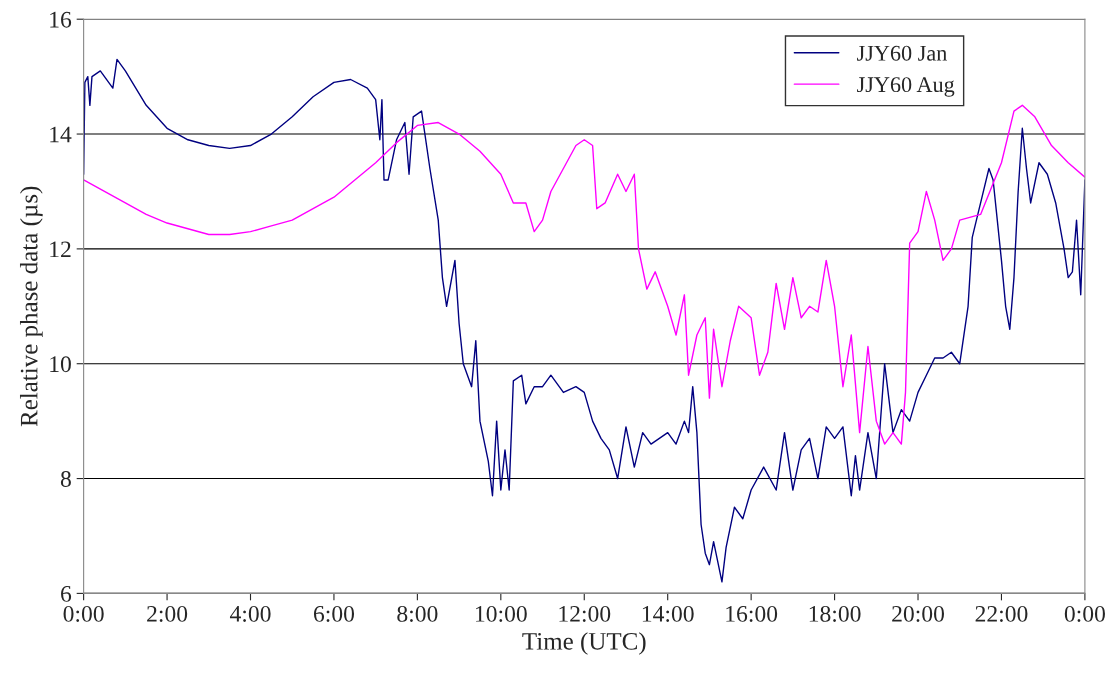  What do you see at coordinates (250, 613) in the screenshot?
I see `x-tick-label: 4:00` at bounding box center [250, 613].